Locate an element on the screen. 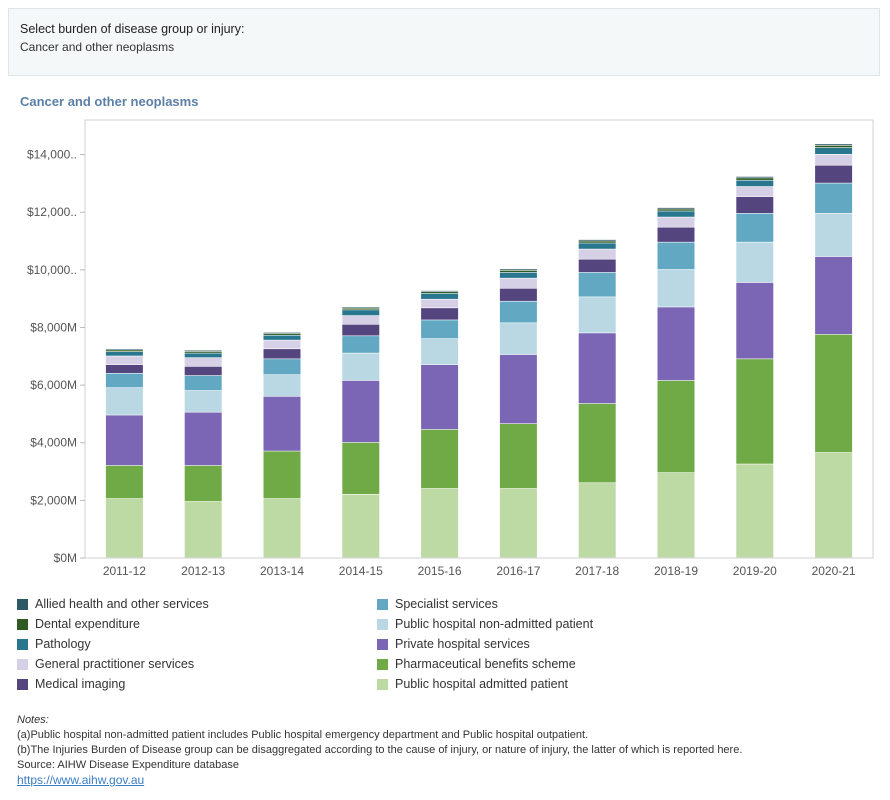 Image resolution: width=890 pixels, height=800 pixels. source-link: https://www.aihw.gov.au is located at coordinates (81, 780).